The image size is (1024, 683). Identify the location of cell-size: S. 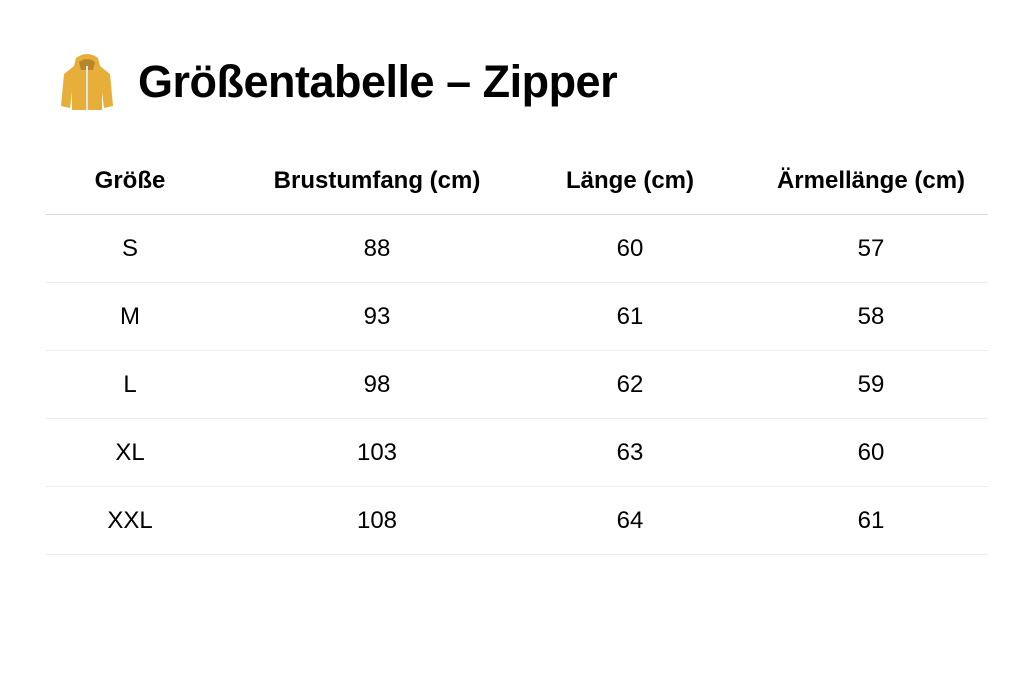
(129, 248).